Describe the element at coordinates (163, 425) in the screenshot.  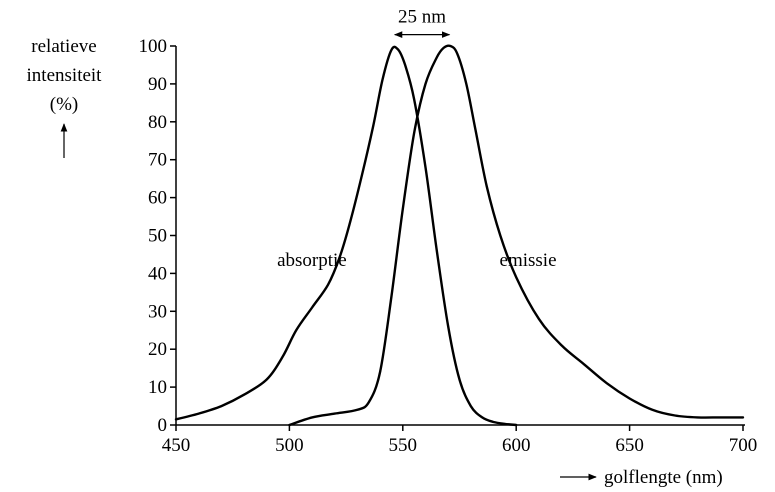
I see `y-tick-label: 0` at that location.